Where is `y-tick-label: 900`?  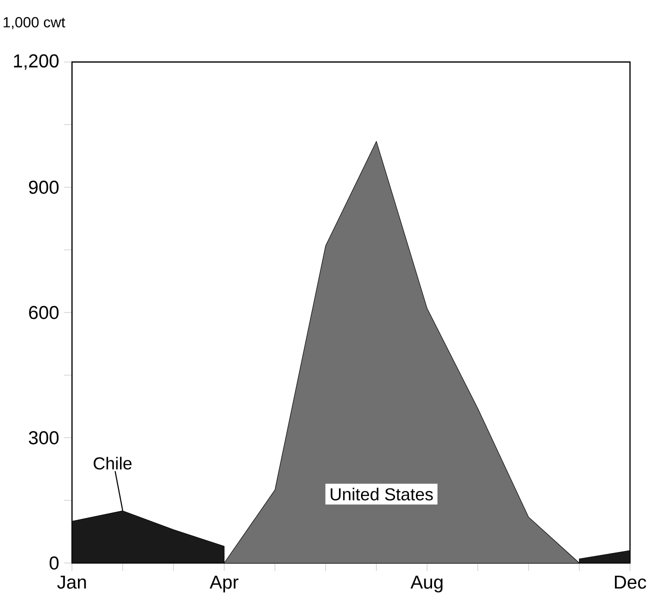
y-tick-label: 900 is located at coordinates (44, 187).